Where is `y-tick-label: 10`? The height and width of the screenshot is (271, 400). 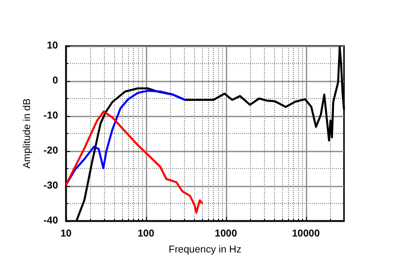
y-tick-label: 10 is located at coordinates (52, 46).